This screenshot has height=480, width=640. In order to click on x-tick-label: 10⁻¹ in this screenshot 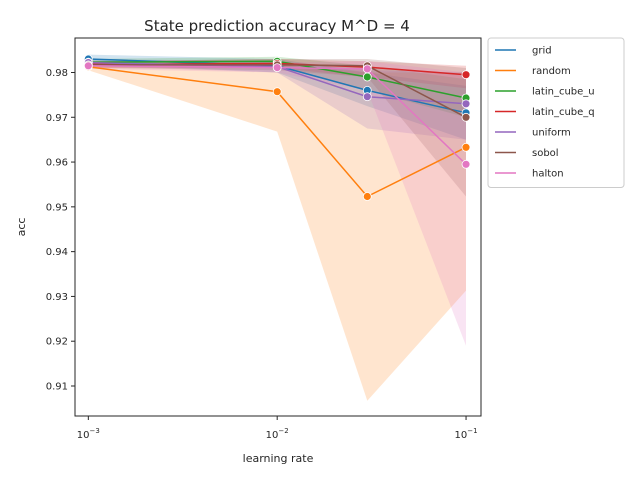, I will do `click(466, 434)`.